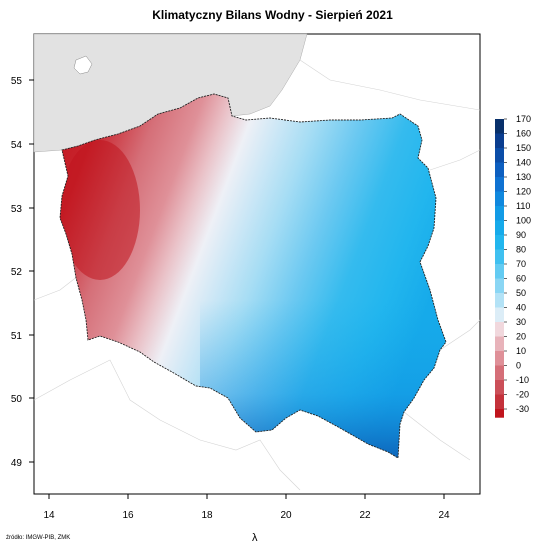 The width and height of the screenshot is (545, 549). I want to click on y-tick-labels: 55 54 53 52 51 50 49, so click(17, 272).